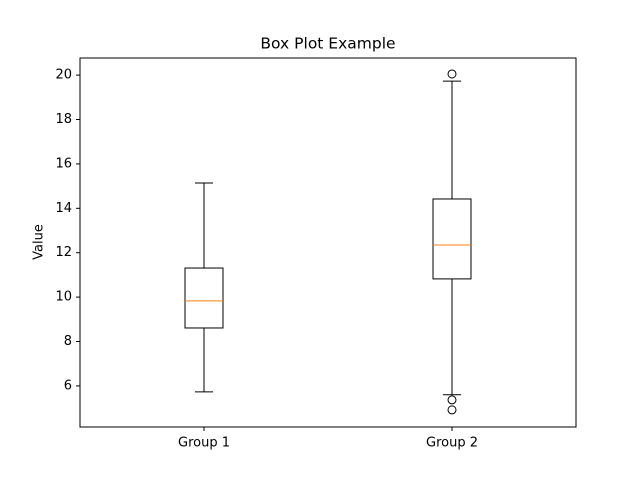  Describe the element at coordinates (63, 252) in the screenshot. I see `y-tick-label: 12` at that location.